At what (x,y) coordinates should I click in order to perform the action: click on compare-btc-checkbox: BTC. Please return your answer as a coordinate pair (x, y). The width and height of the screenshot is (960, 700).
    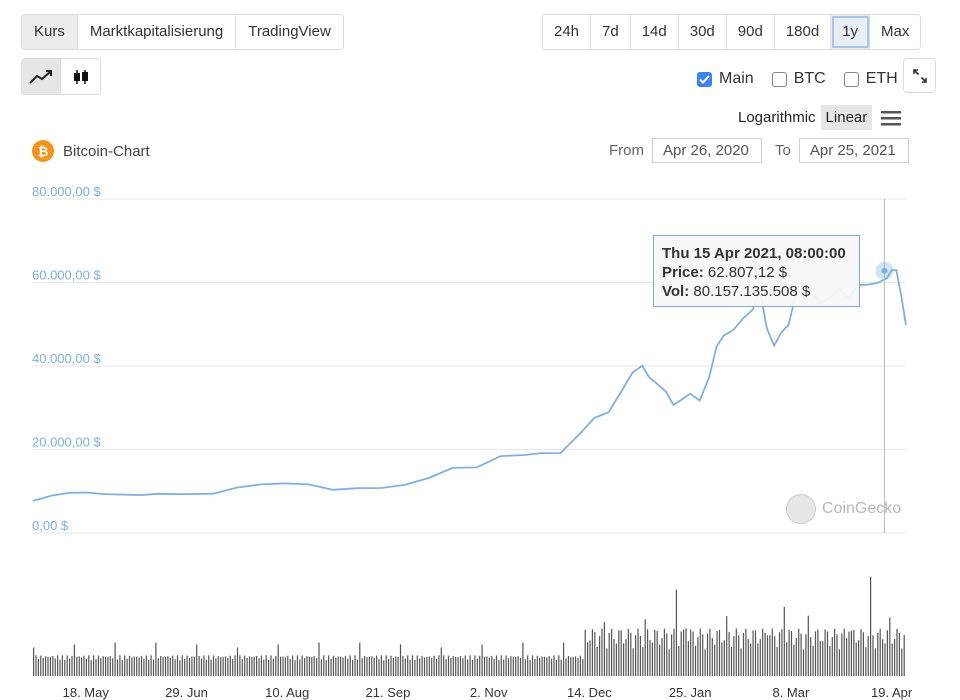
    Looking at the image, I should click on (798, 79).